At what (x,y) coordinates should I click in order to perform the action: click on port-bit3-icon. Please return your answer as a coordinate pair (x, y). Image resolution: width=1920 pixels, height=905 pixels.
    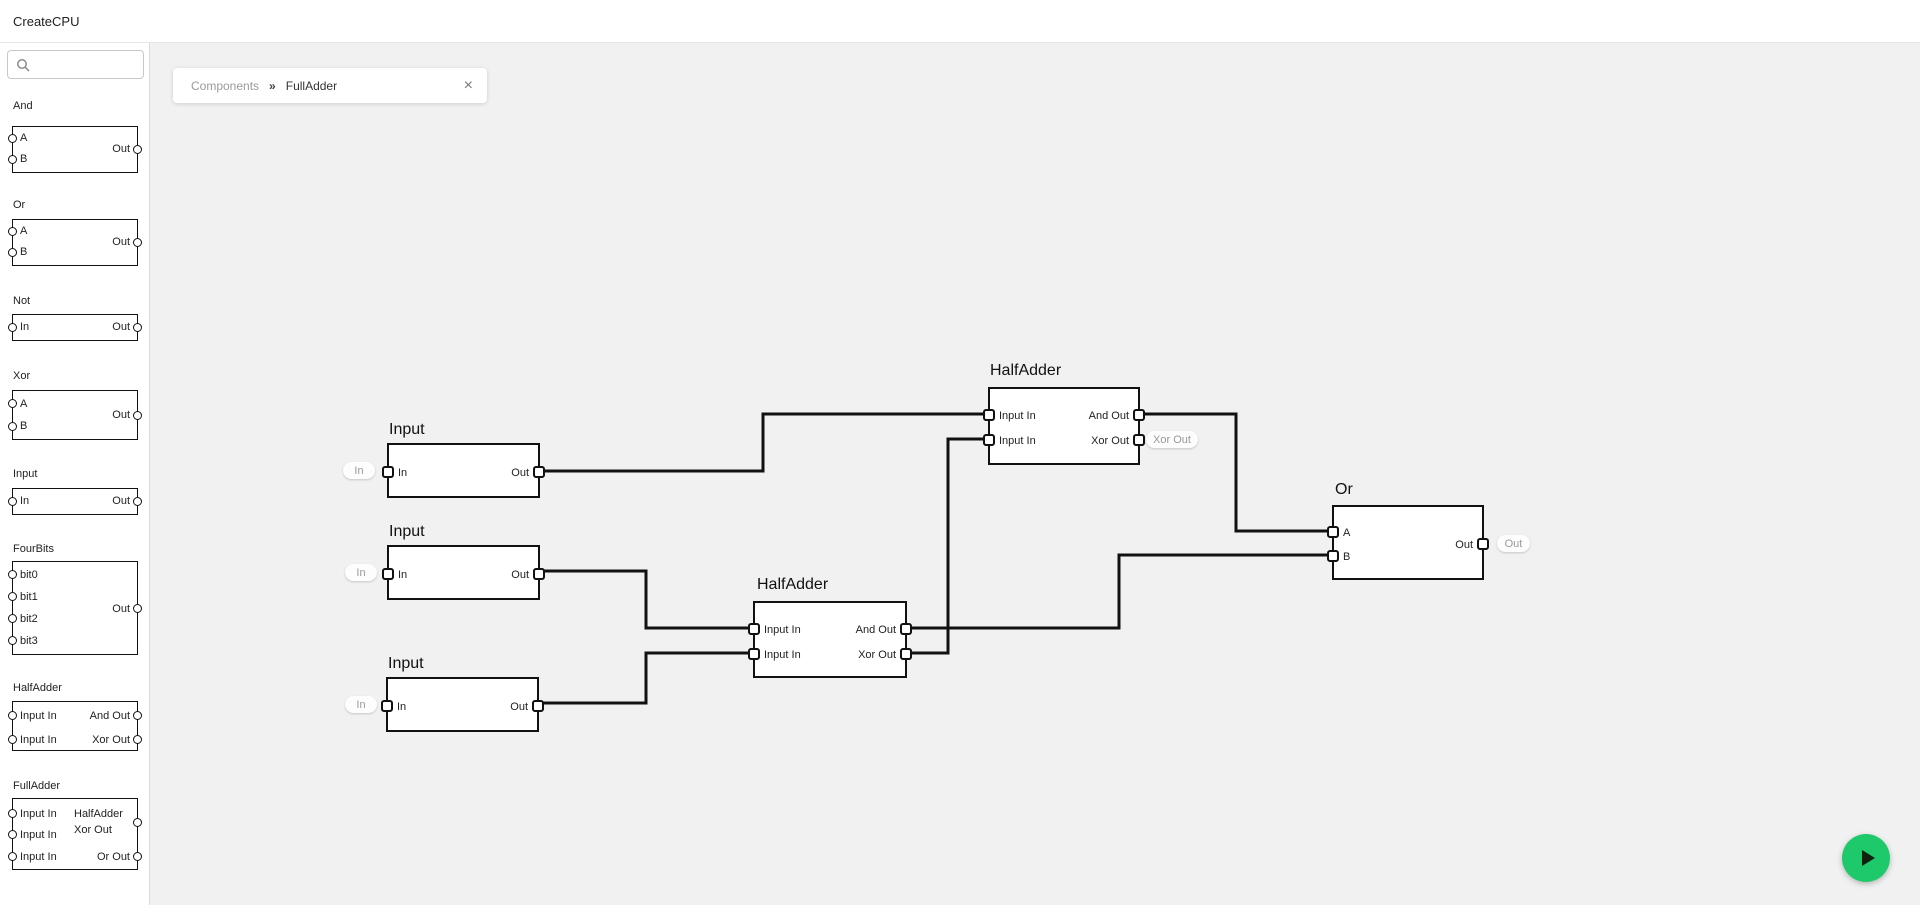
    Looking at the image, I should click on (12, 640).